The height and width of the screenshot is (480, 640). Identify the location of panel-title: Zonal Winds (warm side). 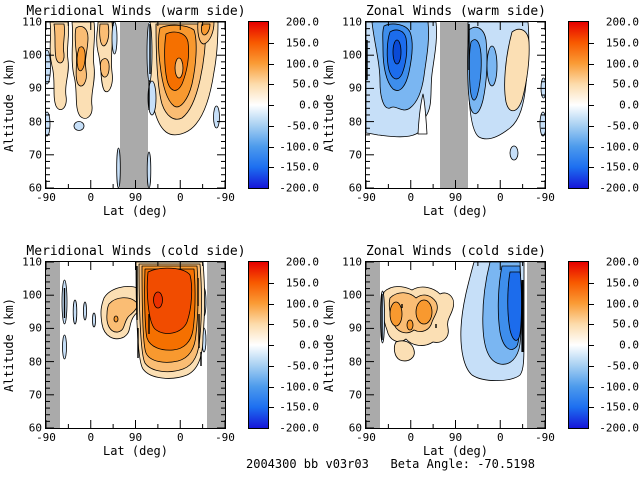
(455, 11).